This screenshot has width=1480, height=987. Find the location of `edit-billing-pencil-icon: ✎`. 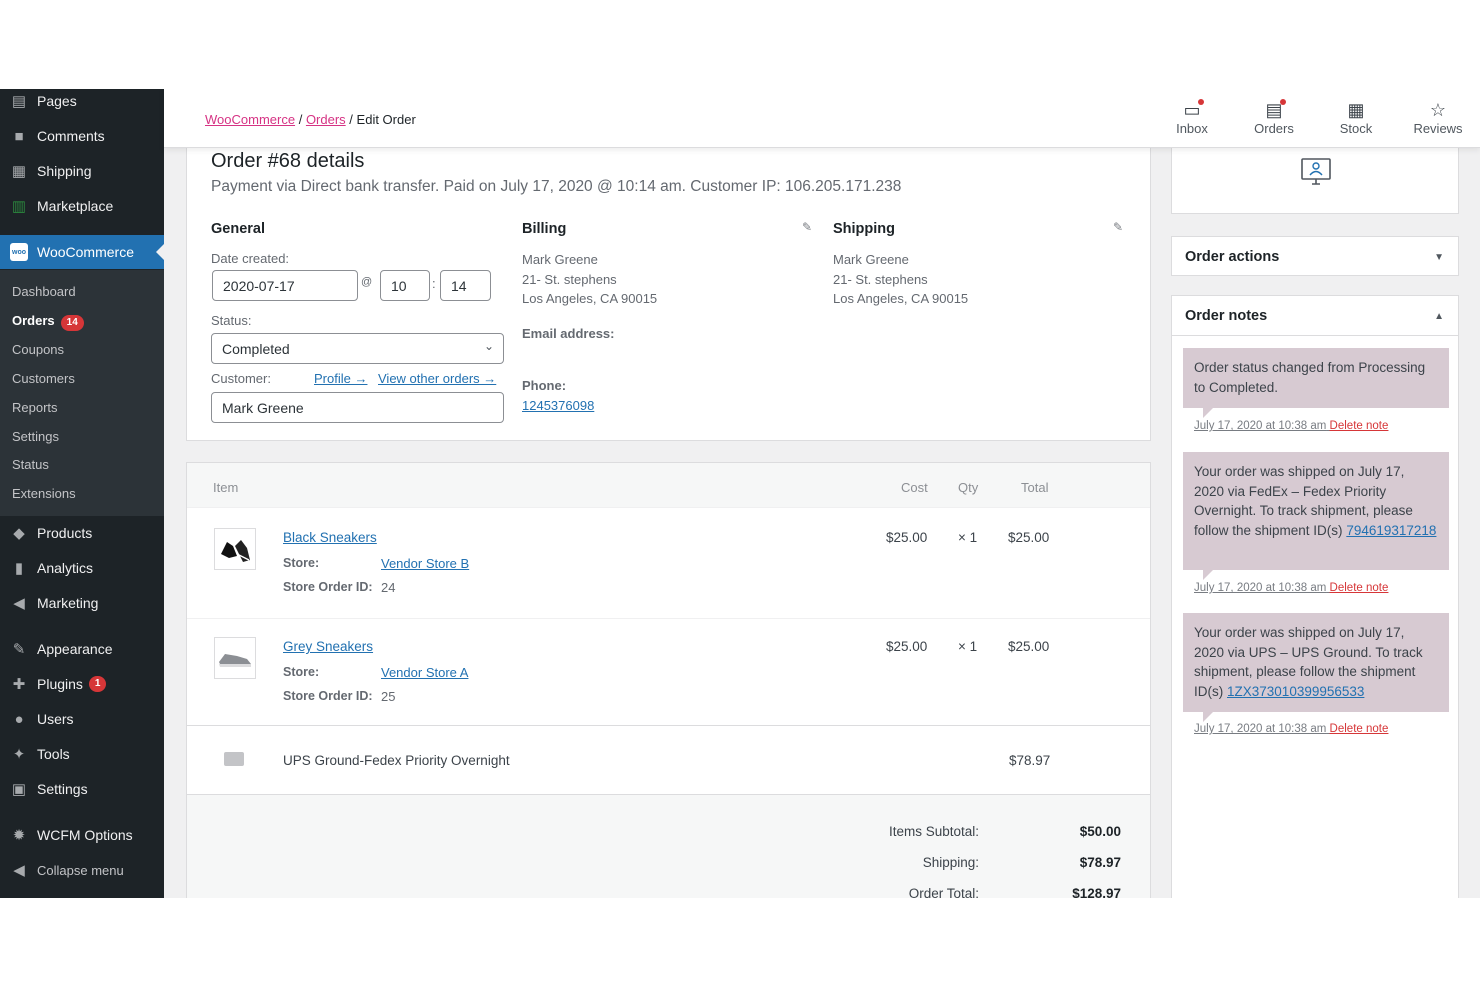

edit-billing-pencil-icon: ✎ is located at coordinates (807, 227).